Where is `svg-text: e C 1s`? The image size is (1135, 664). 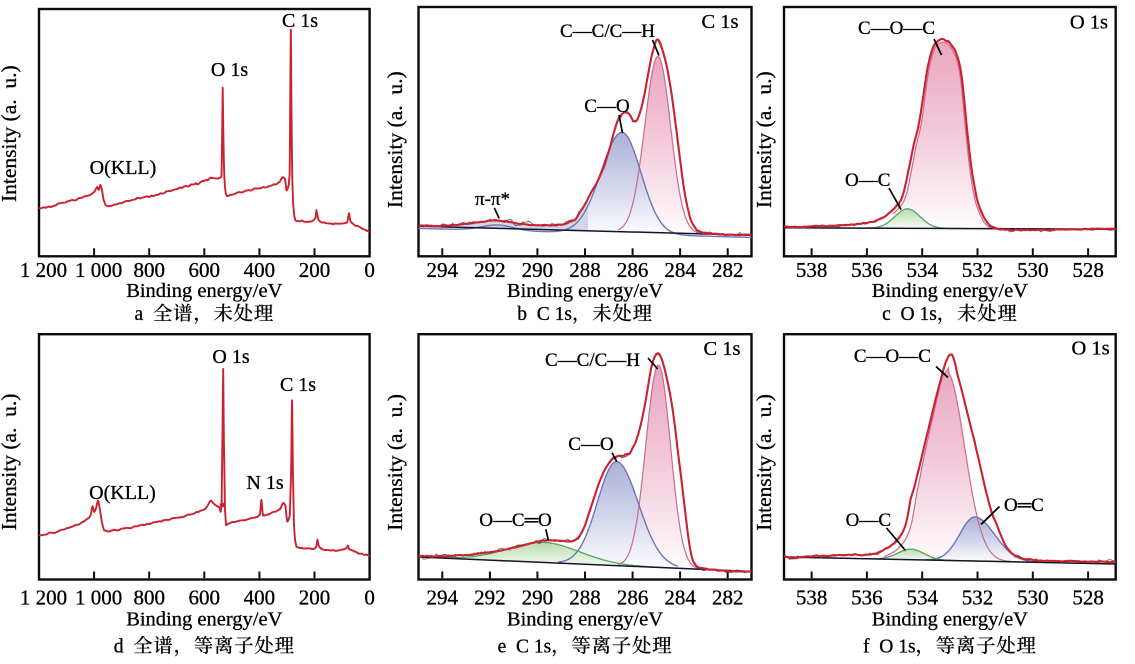 svg-text: e C 1s is located at coordinates (525, 646).